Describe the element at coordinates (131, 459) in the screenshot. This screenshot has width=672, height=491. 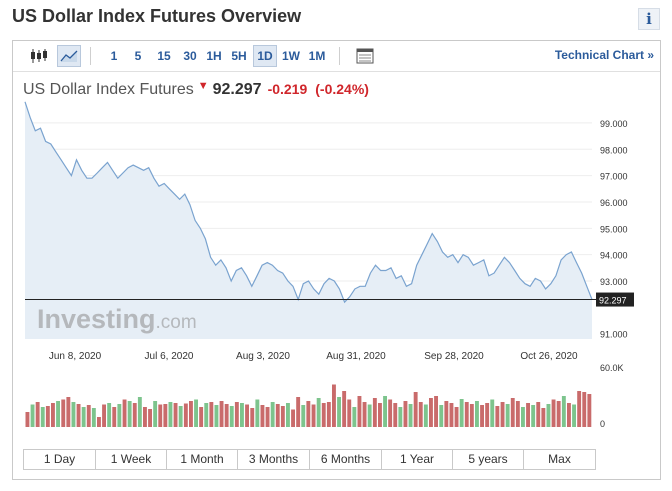
I see `range-1-week: 1 Week` at that location.